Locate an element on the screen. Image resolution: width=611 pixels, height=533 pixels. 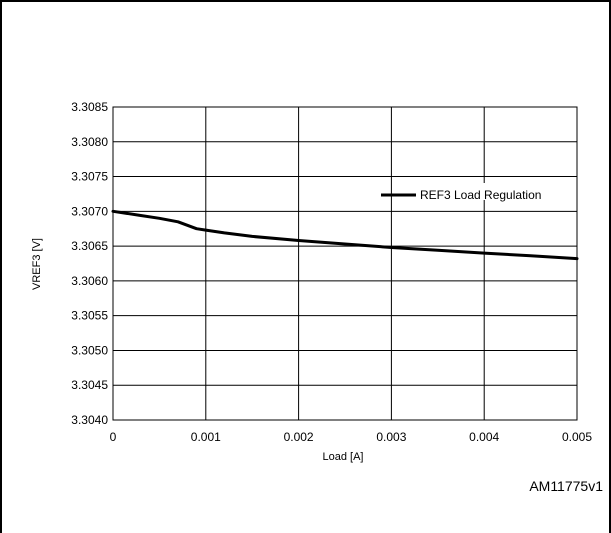
x-tick-label: 0.001 is located at coordinates (206, 437).